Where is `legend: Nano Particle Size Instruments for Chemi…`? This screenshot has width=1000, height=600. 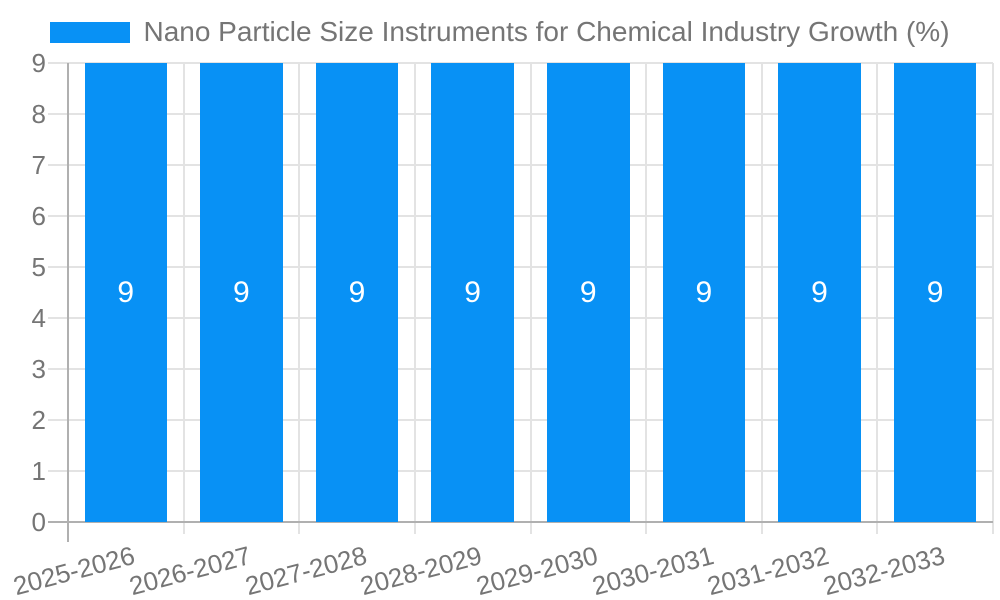
legend: Nano Particle Size Instruments for Chemi… is located at coordinates (500, 31).